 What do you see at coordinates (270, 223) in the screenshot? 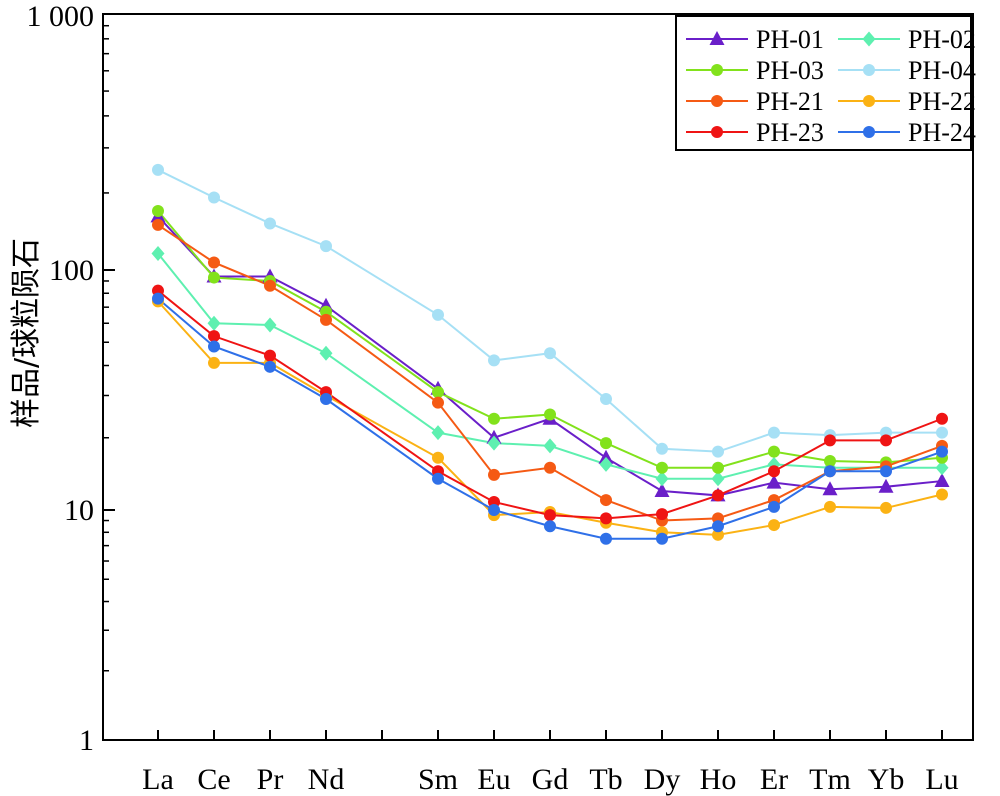
I see `data-point-ph-04-pr` at bounding box center [270, 223].